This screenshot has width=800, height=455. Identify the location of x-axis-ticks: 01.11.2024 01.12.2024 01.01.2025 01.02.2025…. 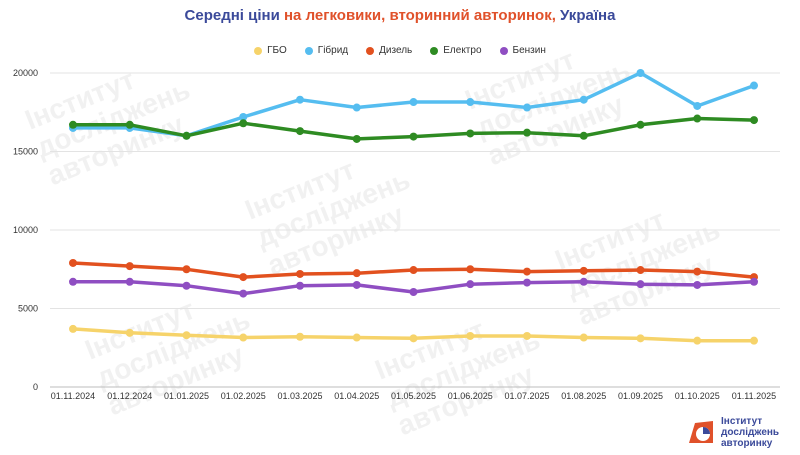
(413, 396).